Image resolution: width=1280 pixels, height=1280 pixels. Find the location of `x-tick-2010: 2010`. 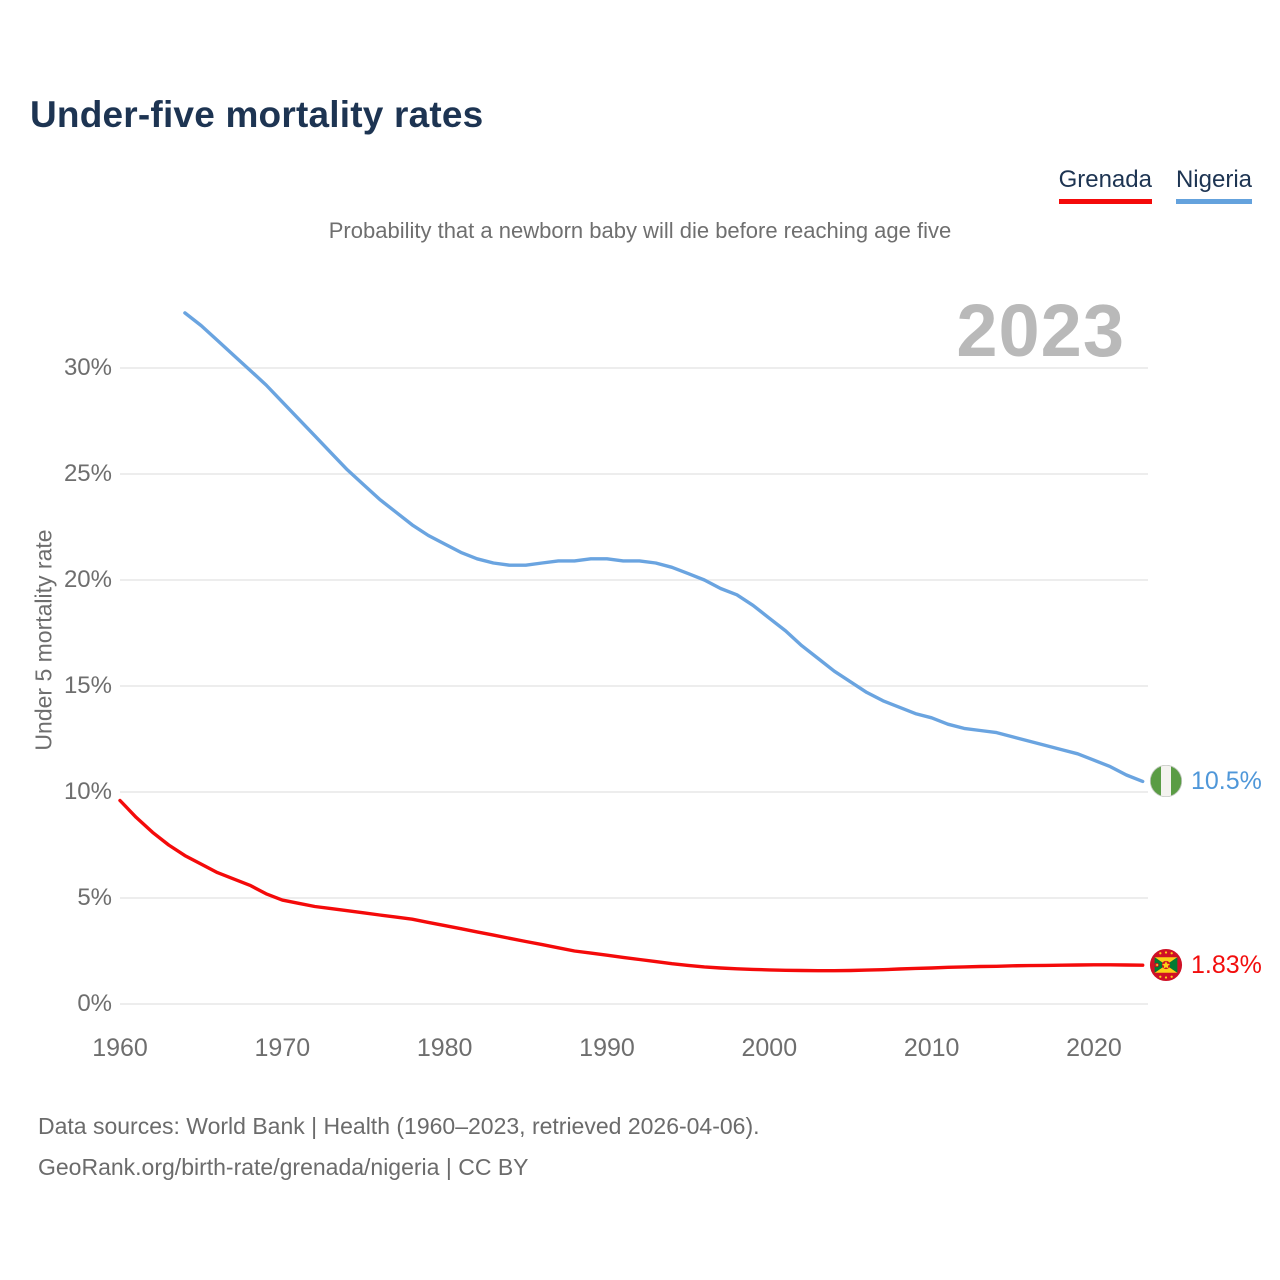

x-tick-2010: 2010 is located at coordinates (931, 1048).